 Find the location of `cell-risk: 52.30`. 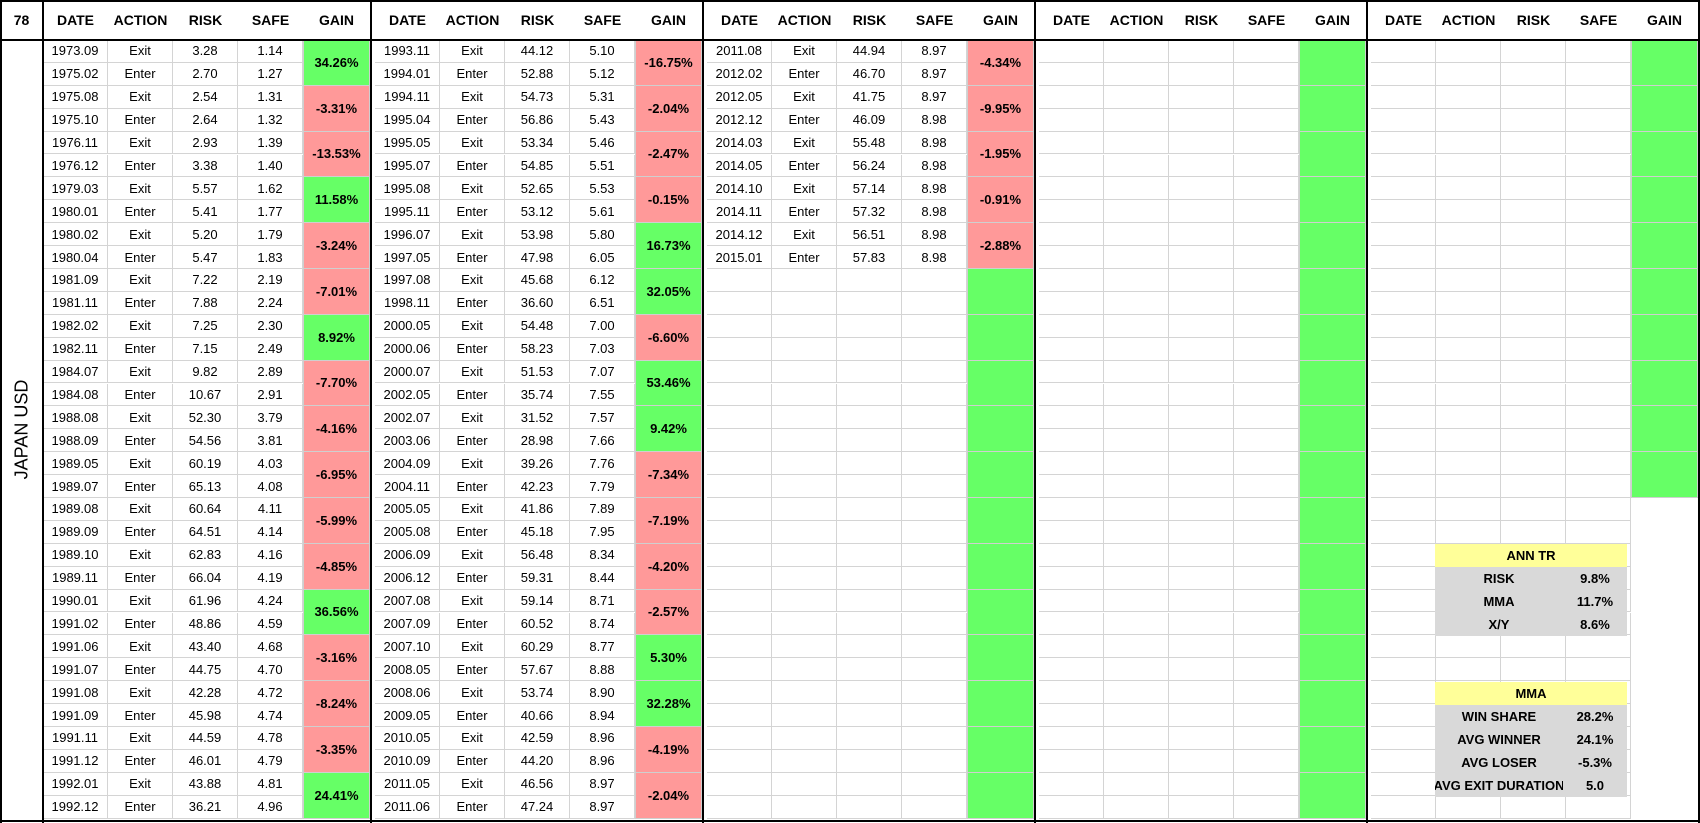

cell-risk: 52.30 is located at coordinates (205, 418).